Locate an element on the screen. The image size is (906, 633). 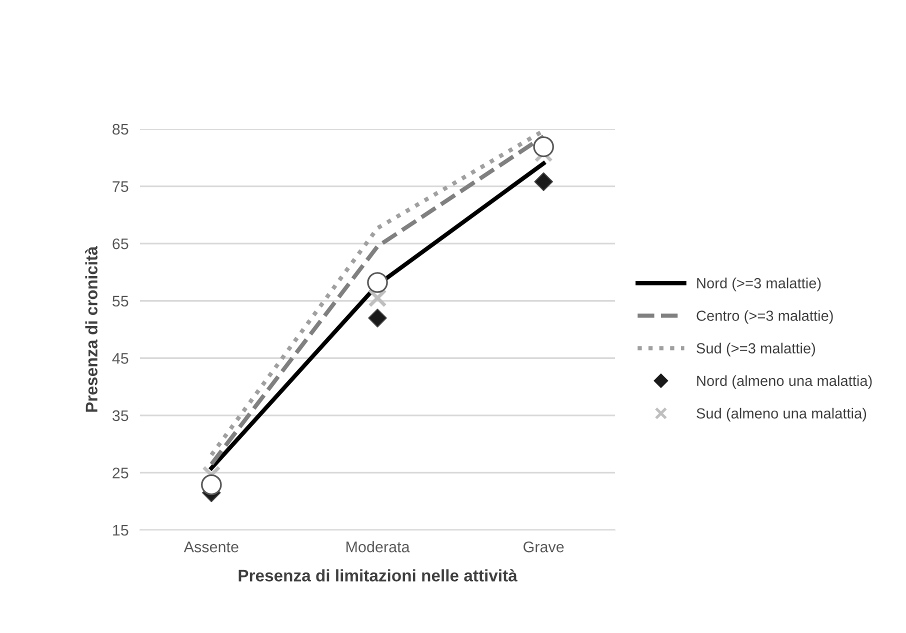
legend-label: Sud (almeno una malattia) is located at coordinates (781, 415).